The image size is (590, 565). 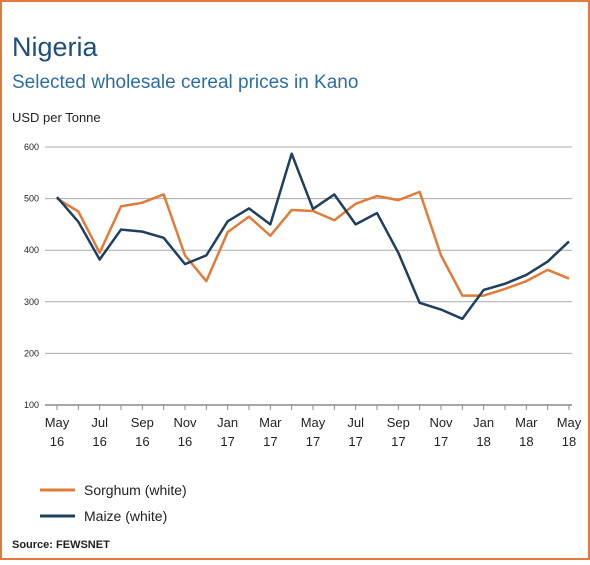 I want to click on x-tick-label: Jul 16, so click(x=99, y=432).